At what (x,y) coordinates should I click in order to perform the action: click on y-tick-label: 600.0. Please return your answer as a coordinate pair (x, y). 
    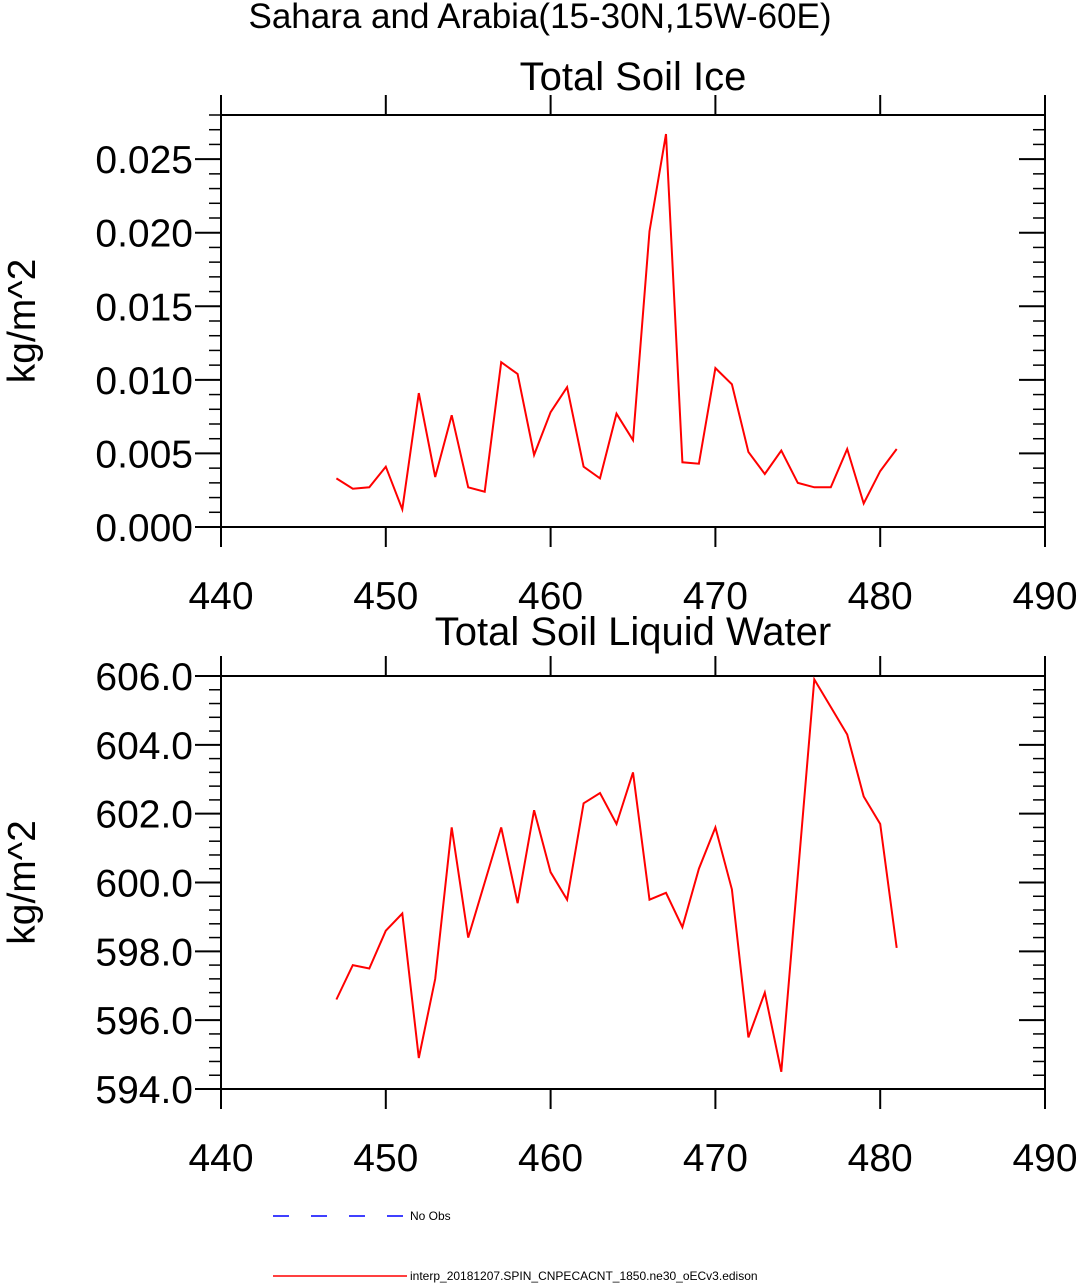
    Looking at the image, I should click on (144, 884).